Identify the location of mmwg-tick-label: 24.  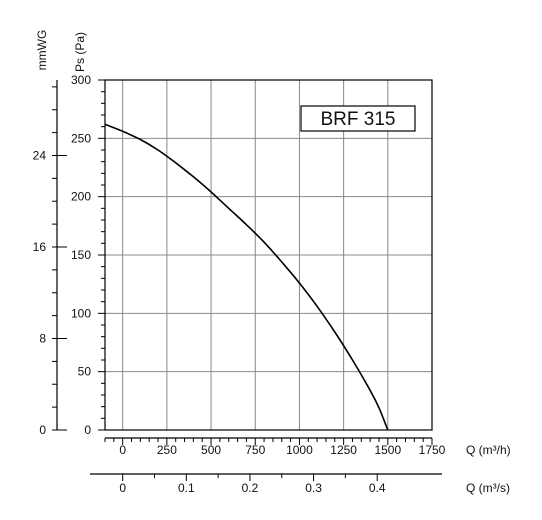
(40, 155).